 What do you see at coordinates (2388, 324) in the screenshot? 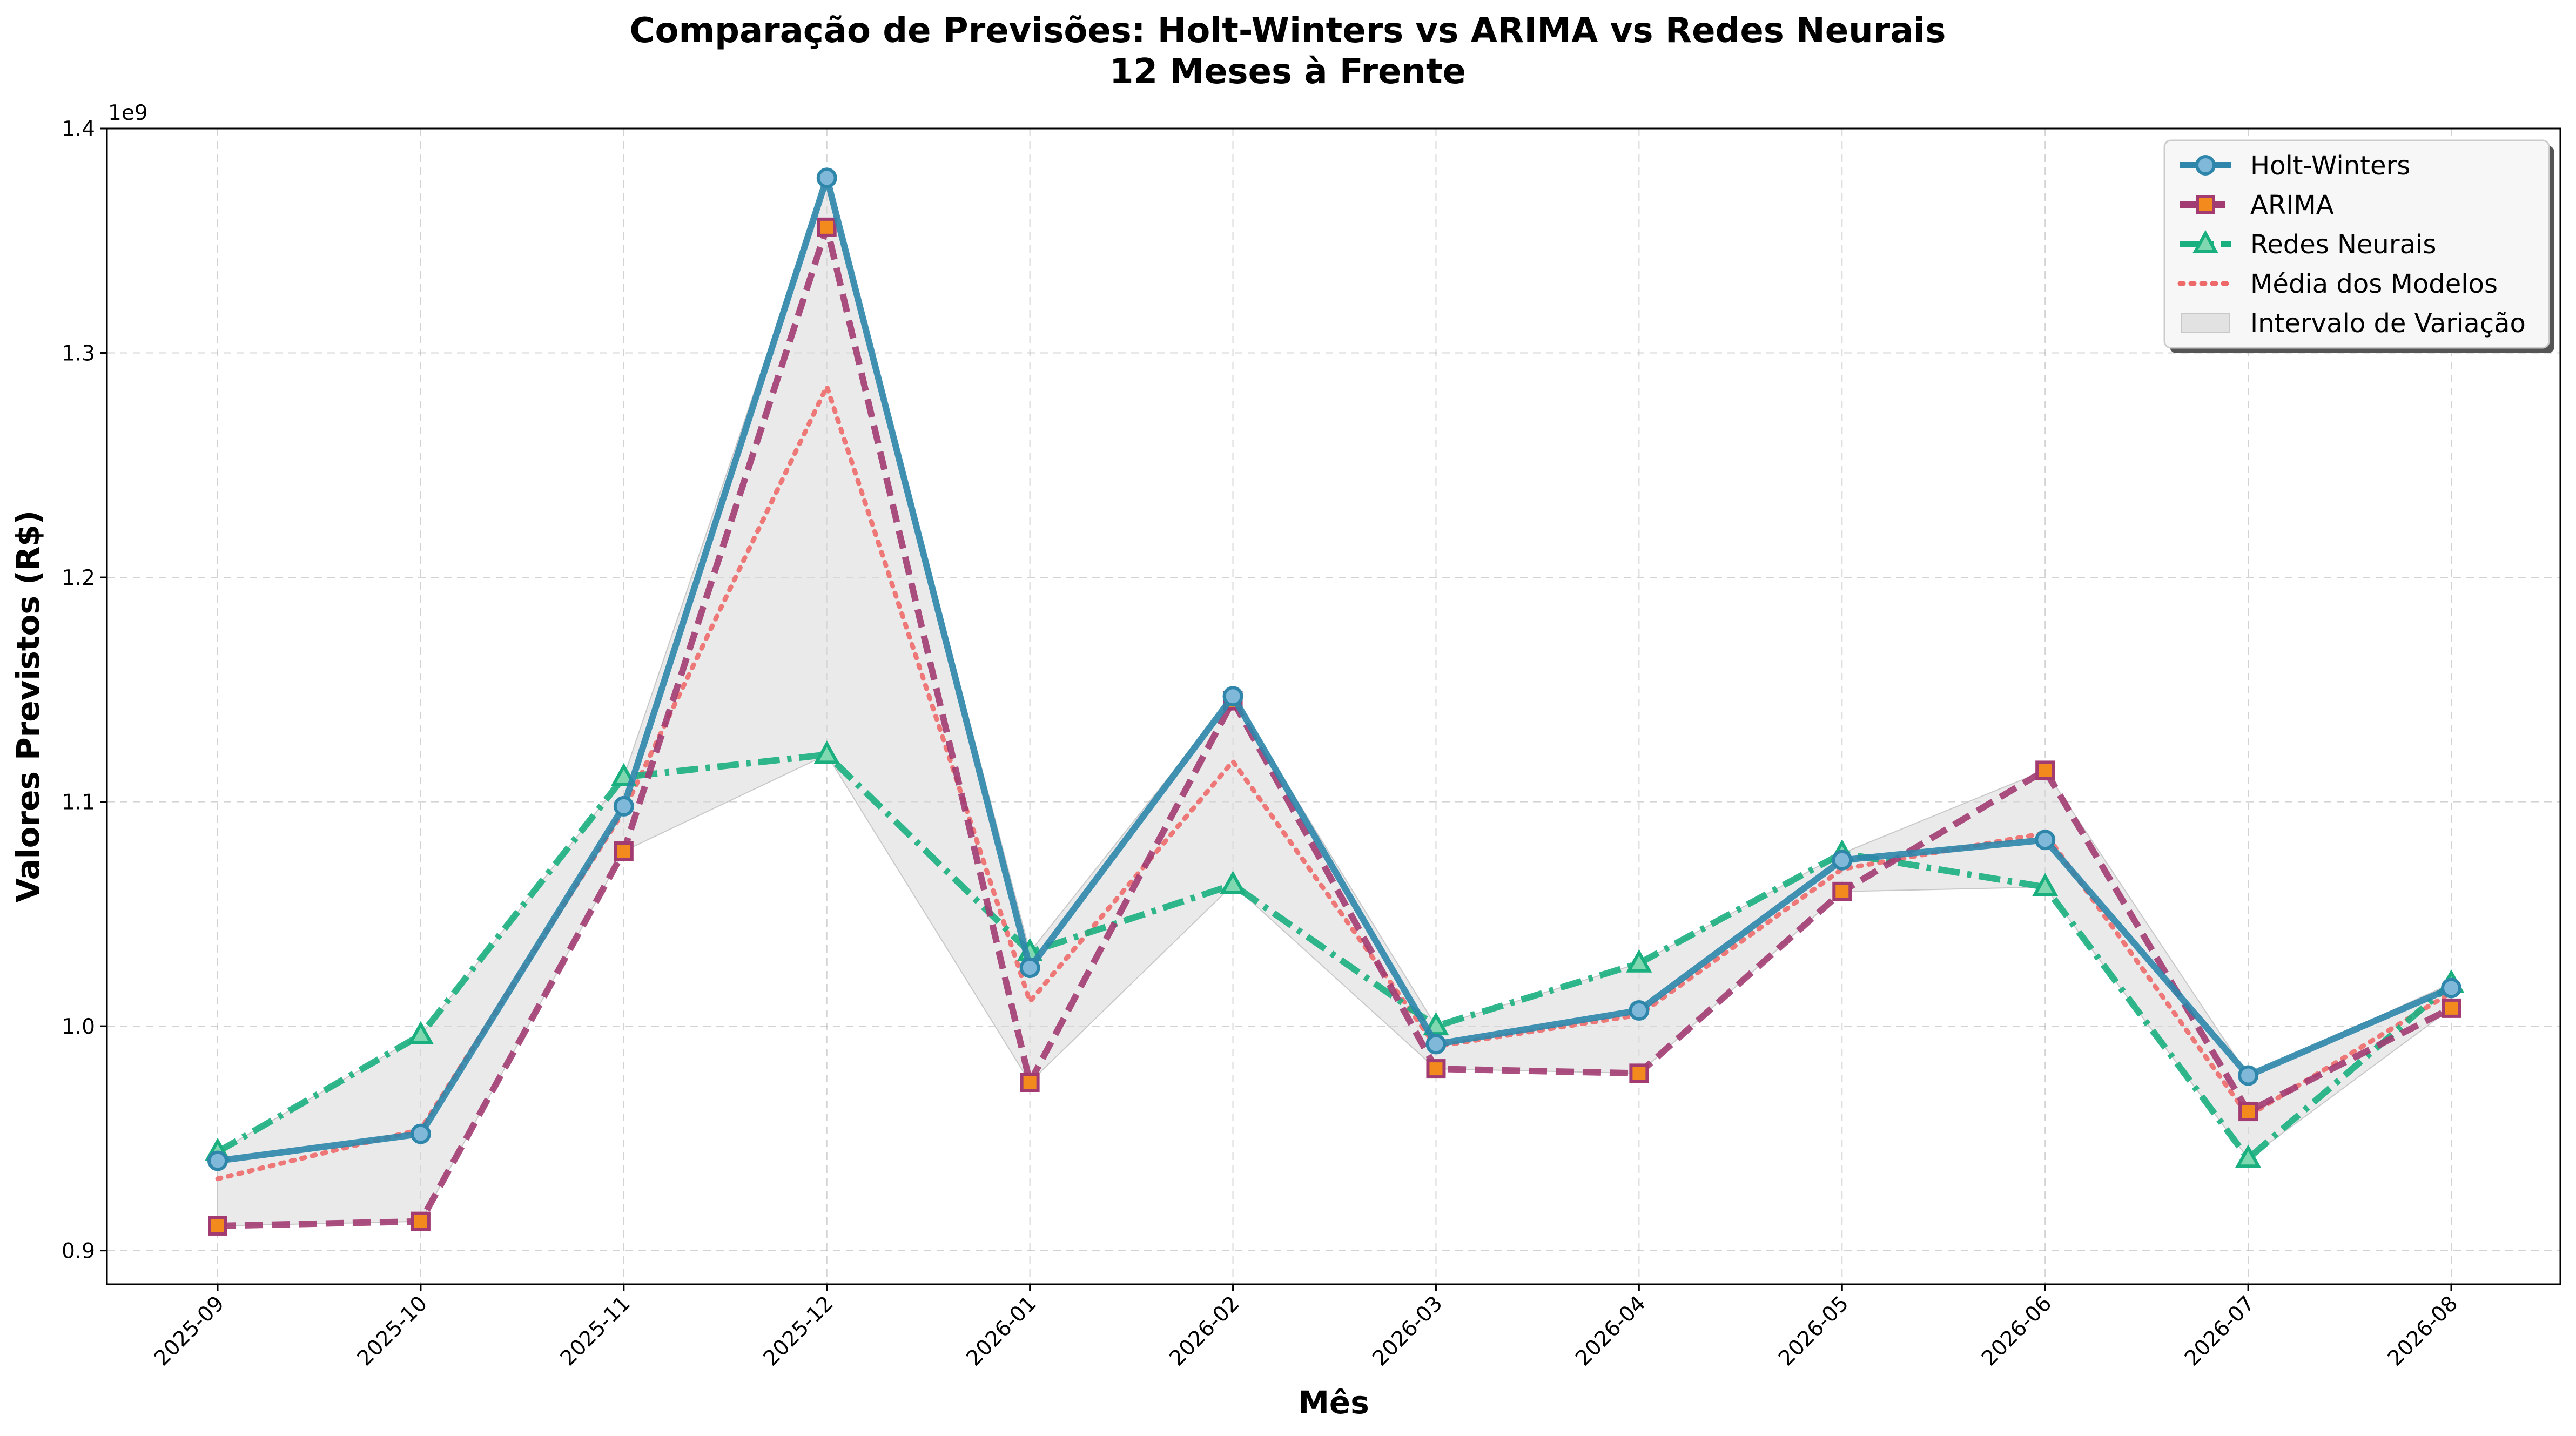
I see `legend-label: Intervalo de Variação` at bounding box center [2388, 324].